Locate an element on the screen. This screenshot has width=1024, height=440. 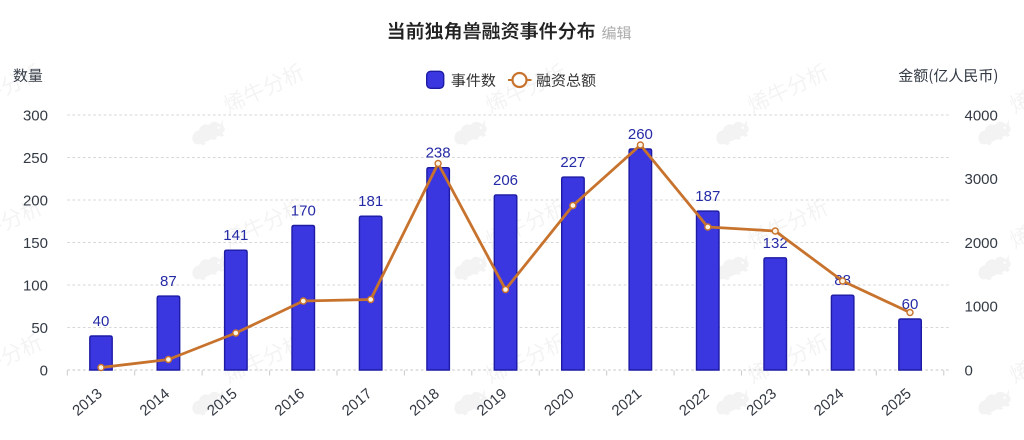
svg-text: 150 is located at coordinates (35, 243).